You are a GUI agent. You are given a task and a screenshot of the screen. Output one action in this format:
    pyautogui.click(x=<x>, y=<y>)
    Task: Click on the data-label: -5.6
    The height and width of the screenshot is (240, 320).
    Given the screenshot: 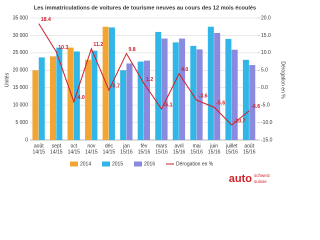 What is the action you would take?
    pyautogui.click(x=220, y=104)
    